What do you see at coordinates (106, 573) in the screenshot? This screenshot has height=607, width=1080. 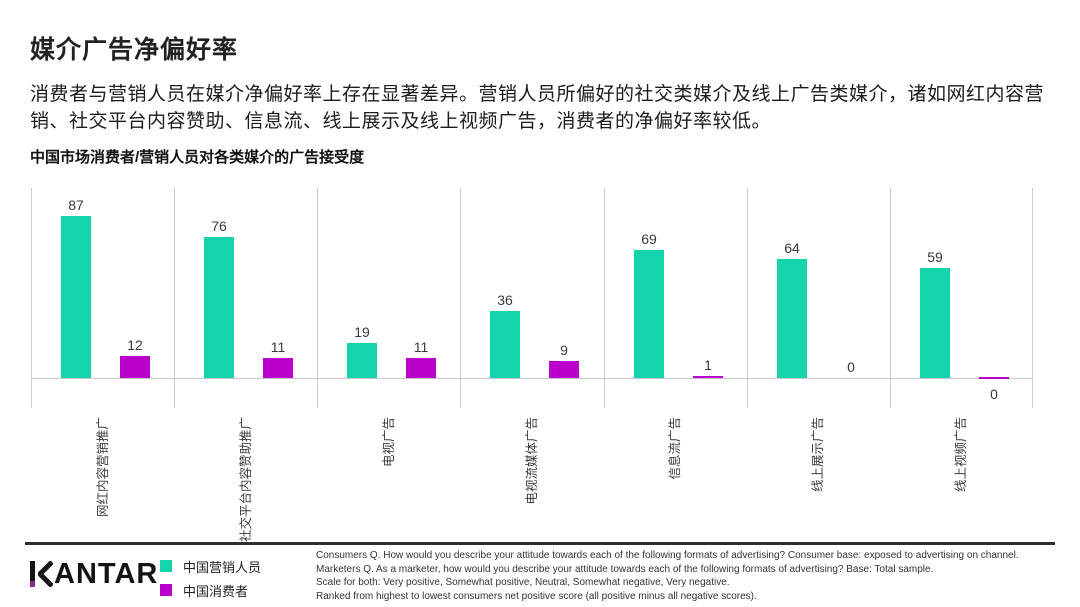 I see `kantar-logo-text: ANTAR` at bounding box center [106, 573].